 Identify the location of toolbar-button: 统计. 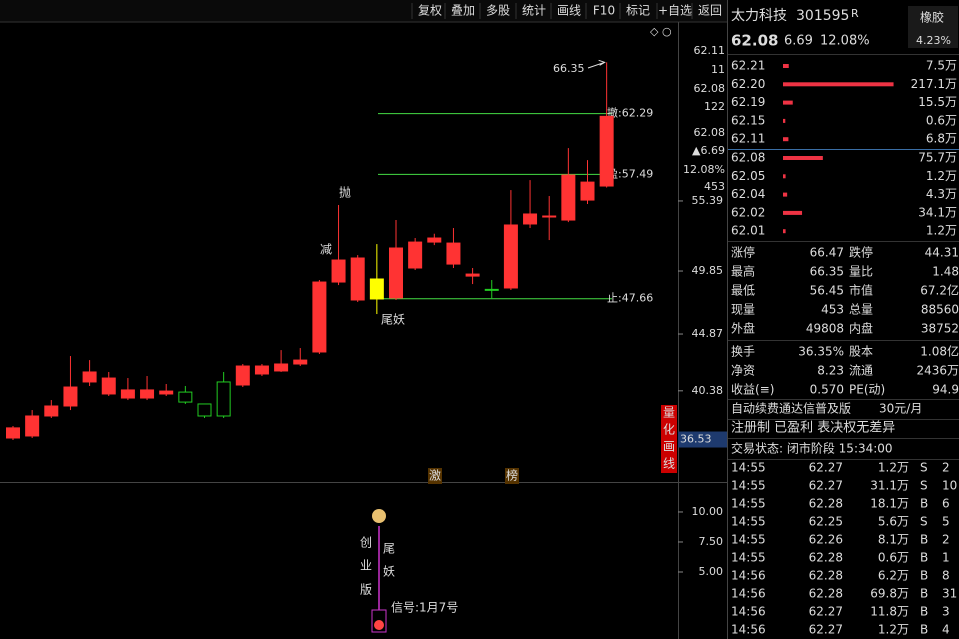
(534, 11).